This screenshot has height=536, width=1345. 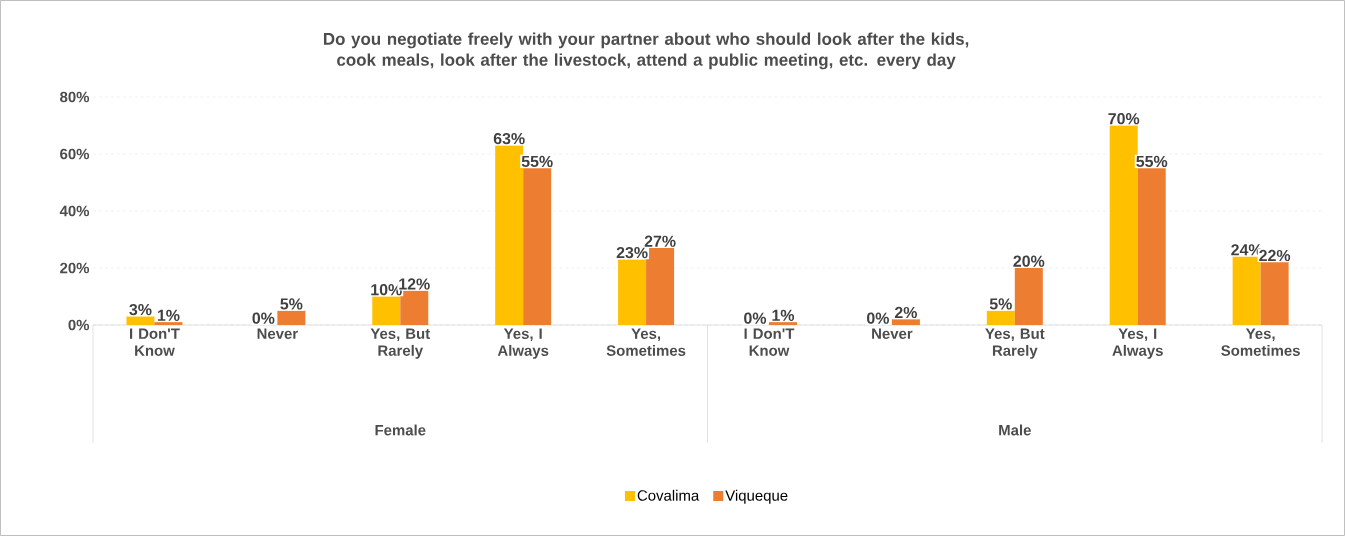 I want to click on data-label: 23%, so click(x=632, y=252).